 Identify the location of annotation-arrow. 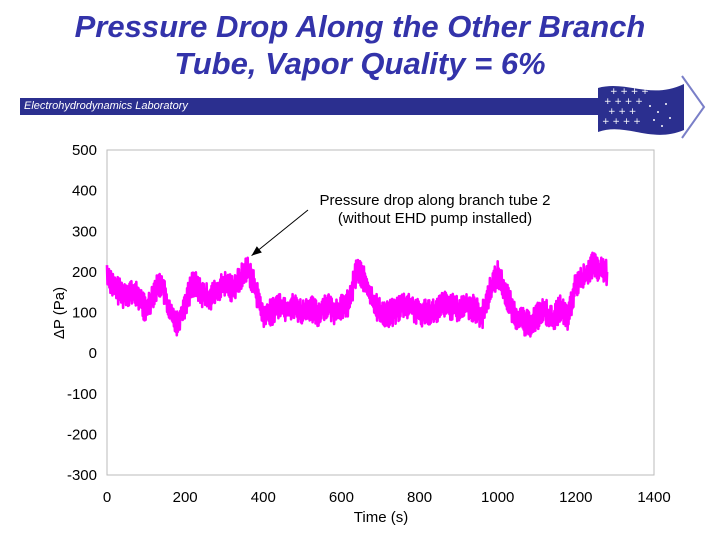
(280, 233).